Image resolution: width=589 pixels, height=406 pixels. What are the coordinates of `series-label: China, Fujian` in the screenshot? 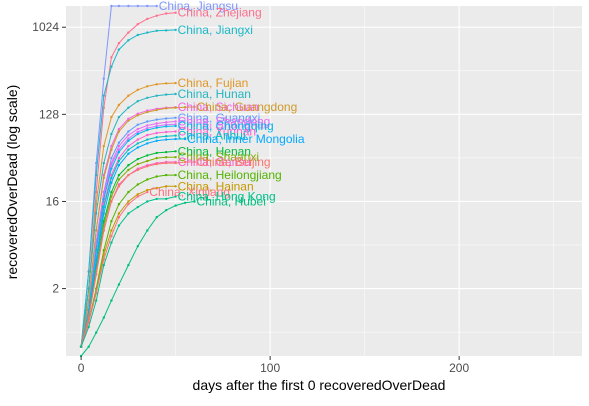 It's located at (213, 83).